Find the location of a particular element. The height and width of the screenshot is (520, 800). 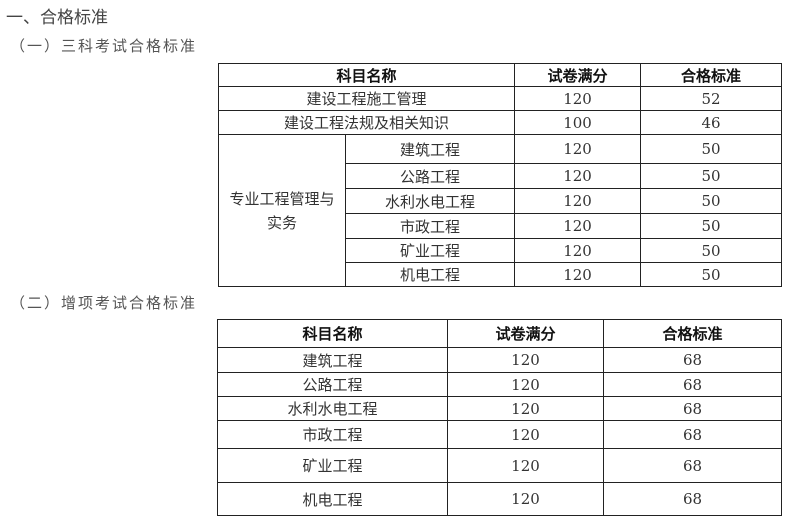

table-row: 市政工程 120 50 is located at coordinates (501, 226).